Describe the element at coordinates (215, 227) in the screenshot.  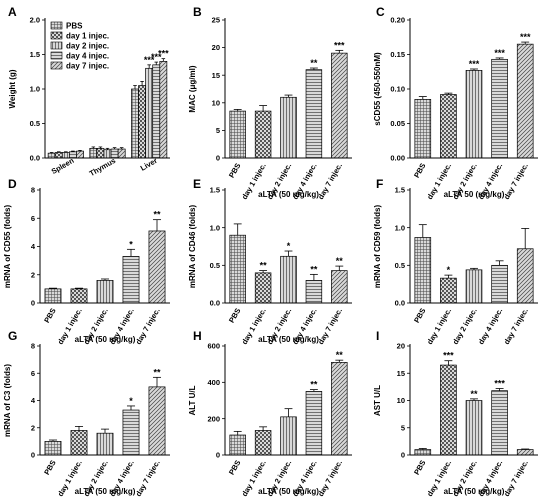
I see `y-tick-label: 1.0` at that location.